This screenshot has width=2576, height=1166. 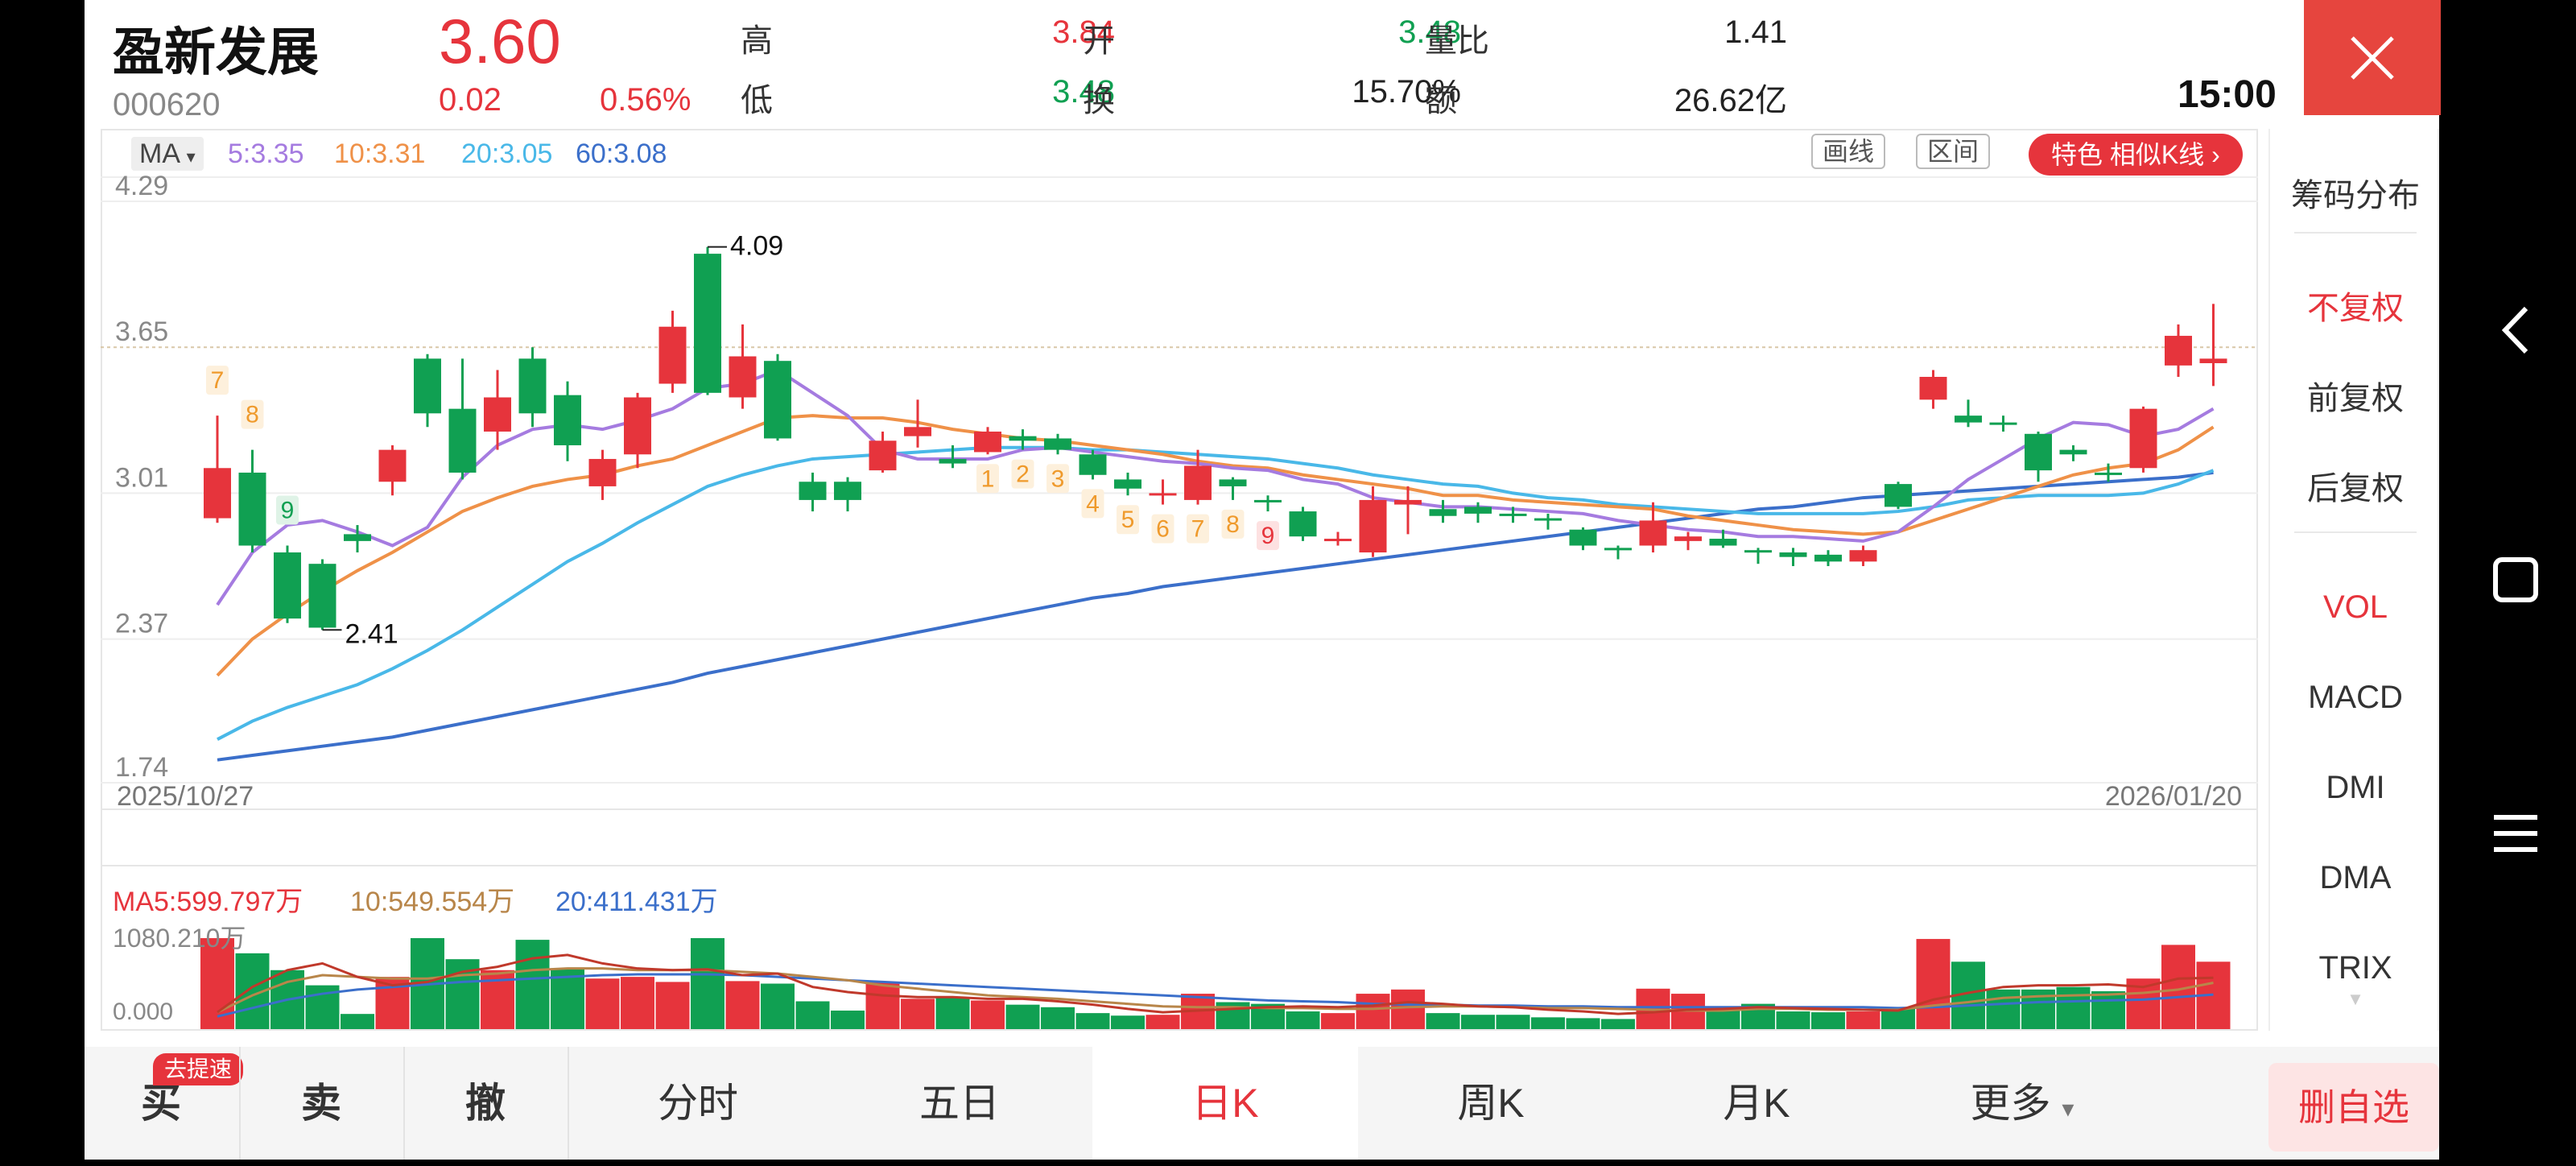 I want to click on td-label: 3, so click(x=1058, y=479).